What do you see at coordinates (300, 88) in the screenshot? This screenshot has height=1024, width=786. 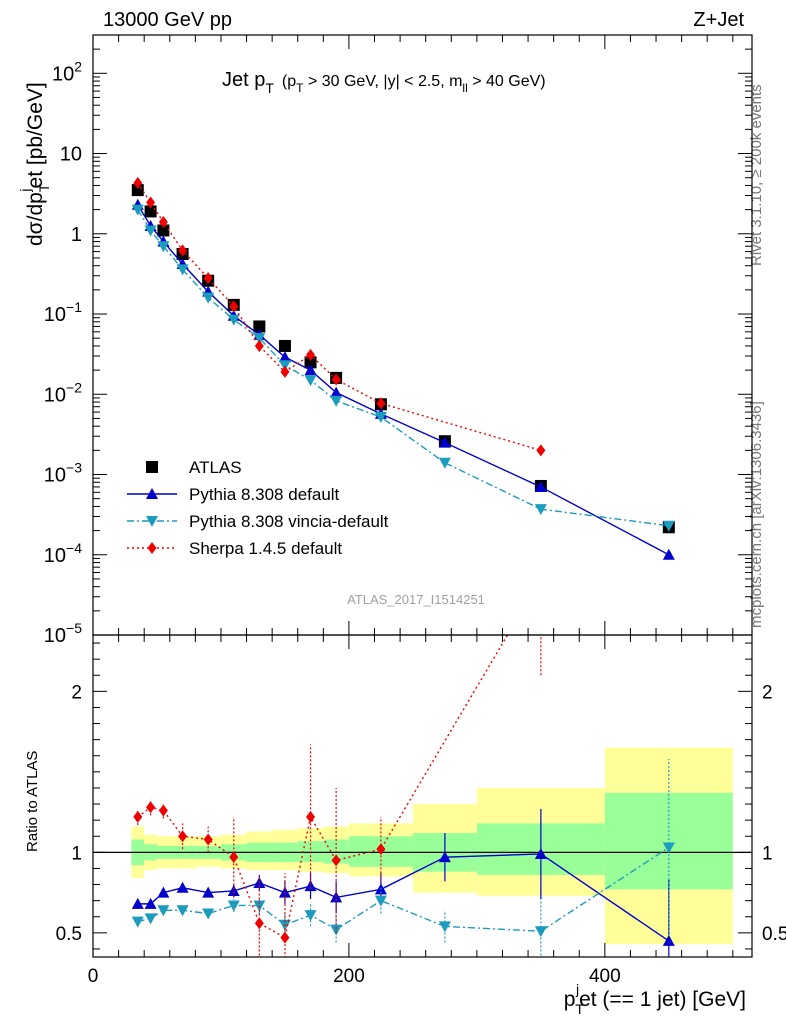 I see `plot-title-cond-sub: T` at bounding box center [300, 88].